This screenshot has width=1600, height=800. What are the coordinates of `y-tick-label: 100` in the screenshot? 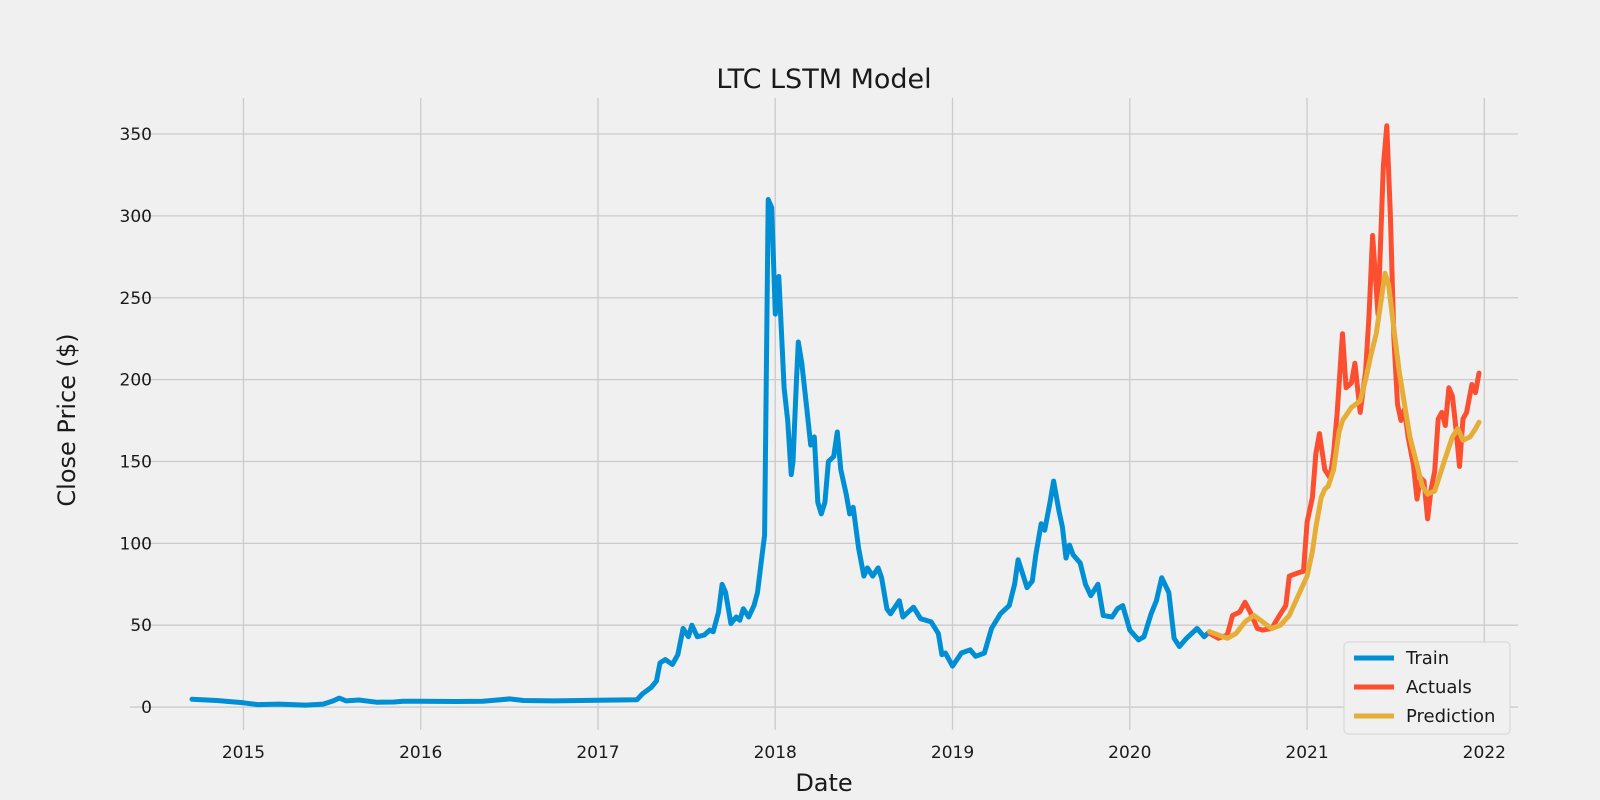 It's located at (136, 544).